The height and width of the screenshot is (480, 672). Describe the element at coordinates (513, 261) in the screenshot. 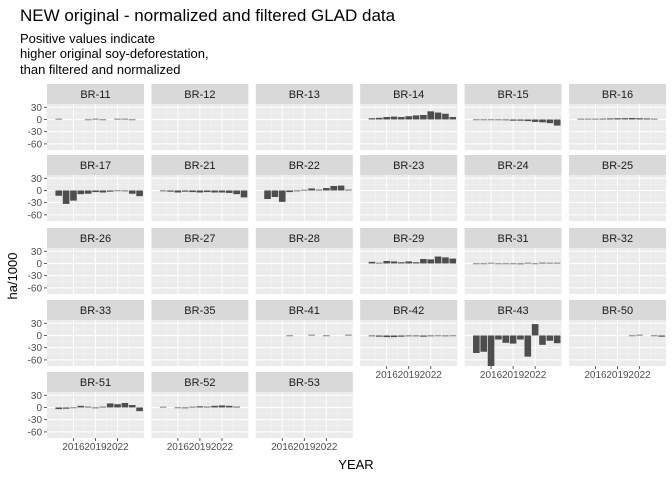

I see `facet-panel-br-31: BR-31` at that location.